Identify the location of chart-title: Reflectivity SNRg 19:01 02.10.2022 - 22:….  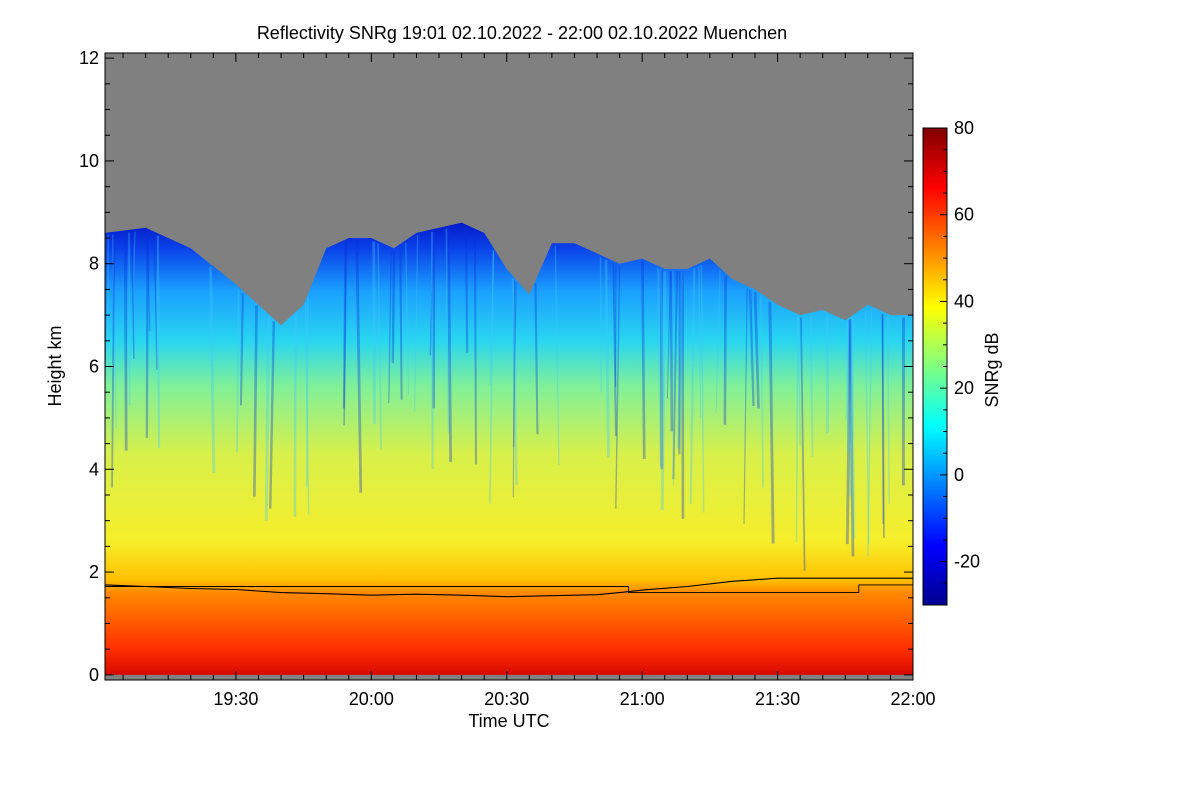
(522, 33).